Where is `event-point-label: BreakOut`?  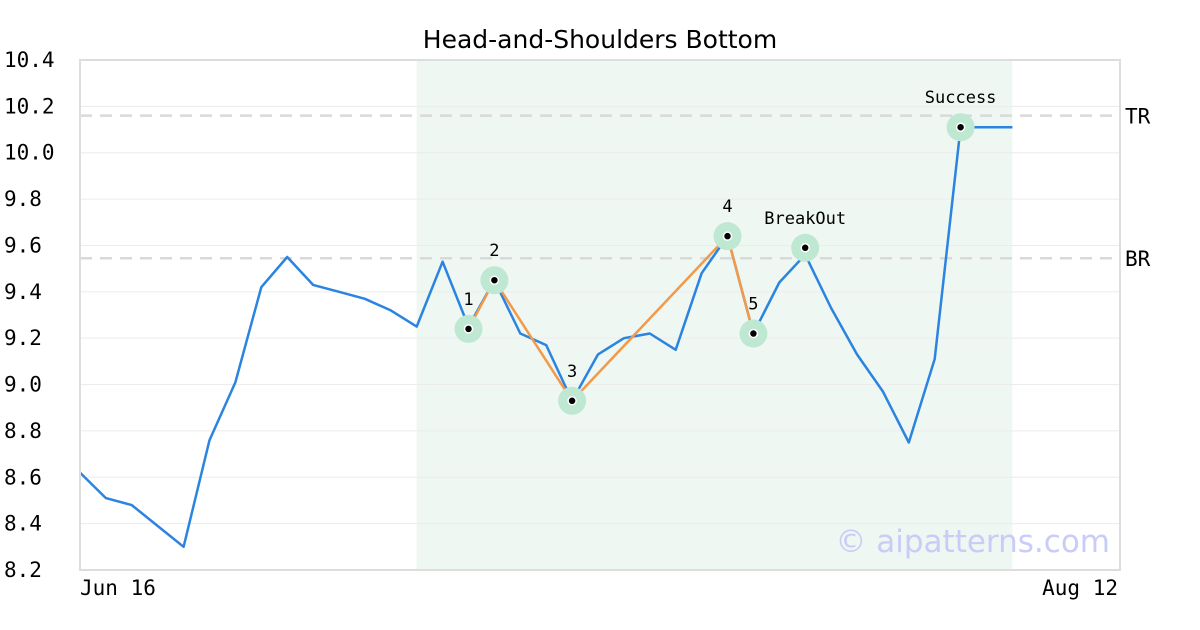 event-point-label: BreakOut is located at coordinates (805, 219).